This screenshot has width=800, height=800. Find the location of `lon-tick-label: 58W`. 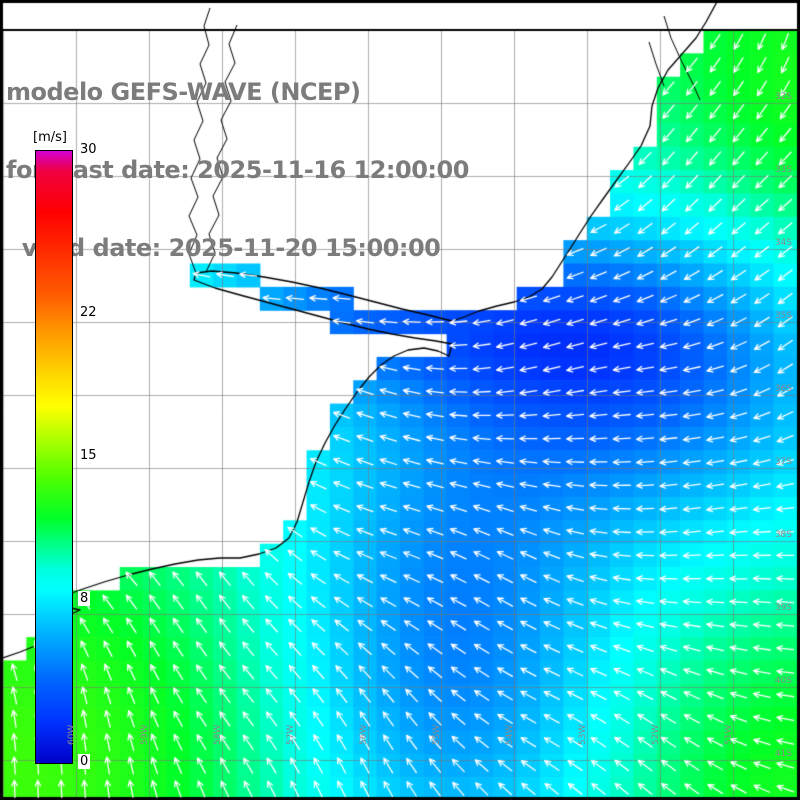

lon-tick-label: 58W is located at coordinates (218, 734).